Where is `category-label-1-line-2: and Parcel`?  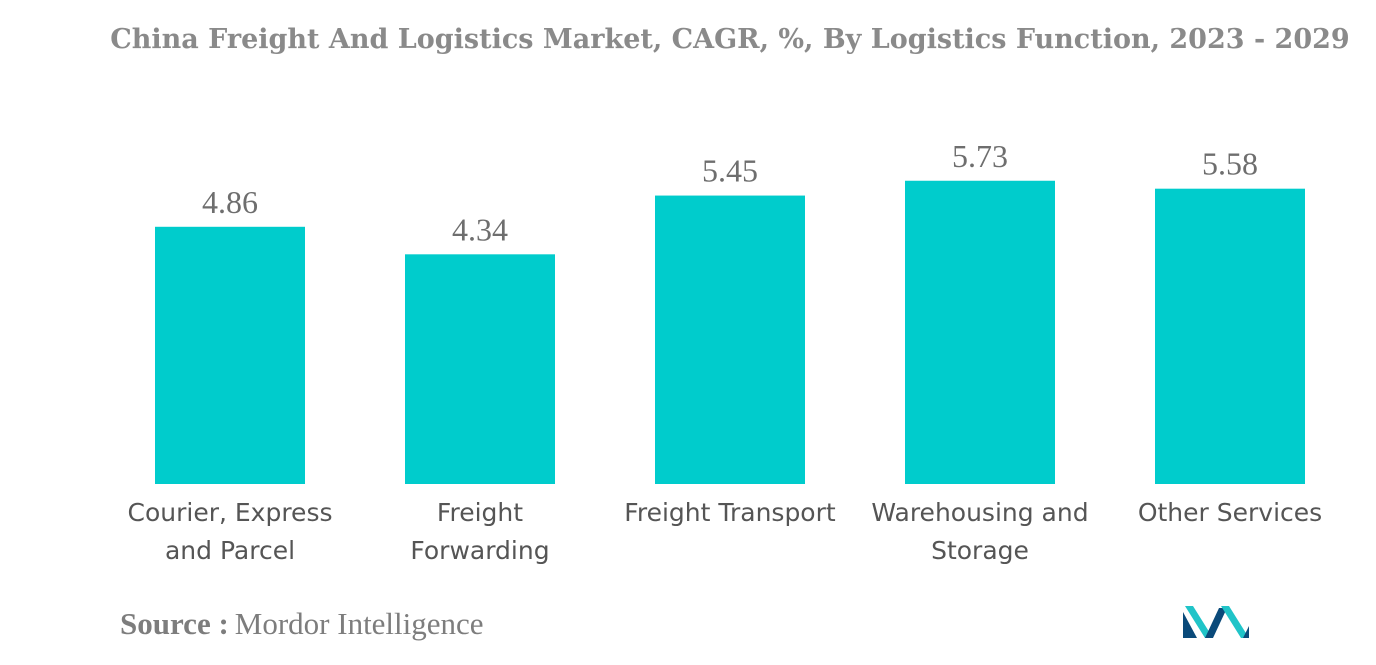 category-label-1-line-2: and Parcel is located at coordinates (230, 550).